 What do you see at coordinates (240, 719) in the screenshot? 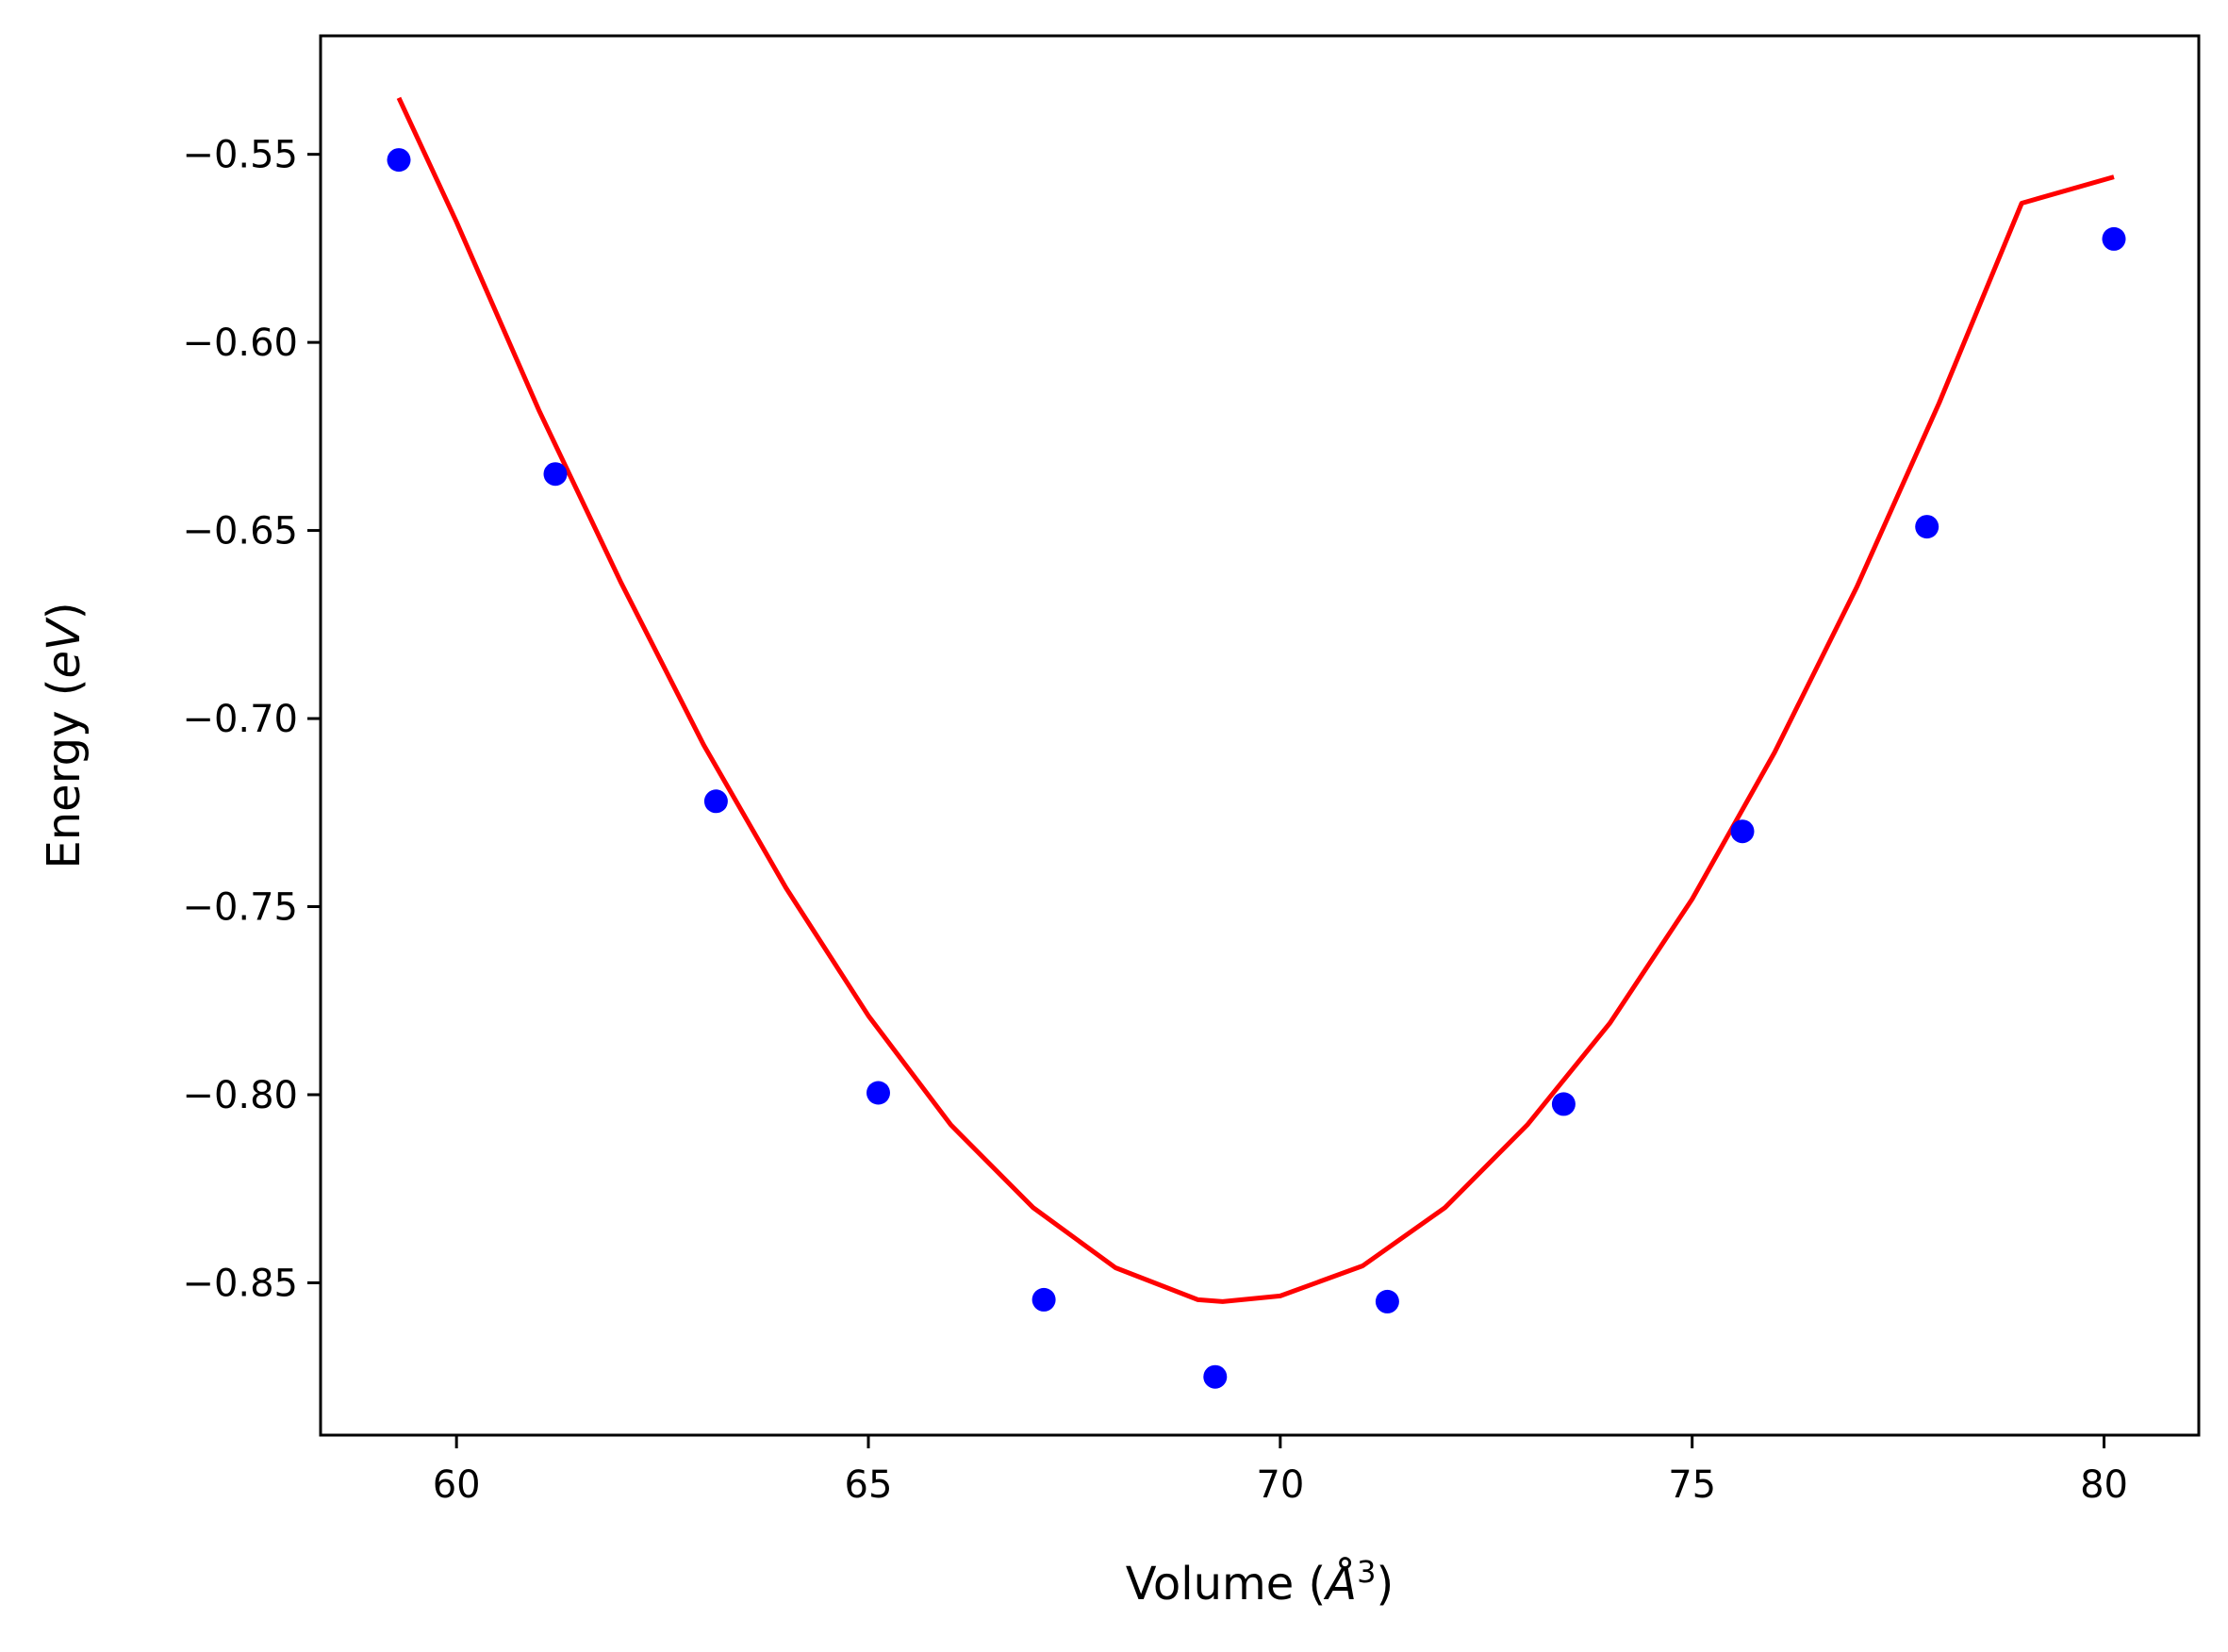
I see `y-tick-label: −0.70` at bounding box center [240, 719].